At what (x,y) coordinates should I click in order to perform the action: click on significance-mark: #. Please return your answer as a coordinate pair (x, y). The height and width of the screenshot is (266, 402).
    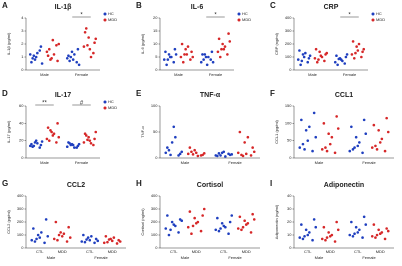
    Looking at the image, I should click on (82, 104).